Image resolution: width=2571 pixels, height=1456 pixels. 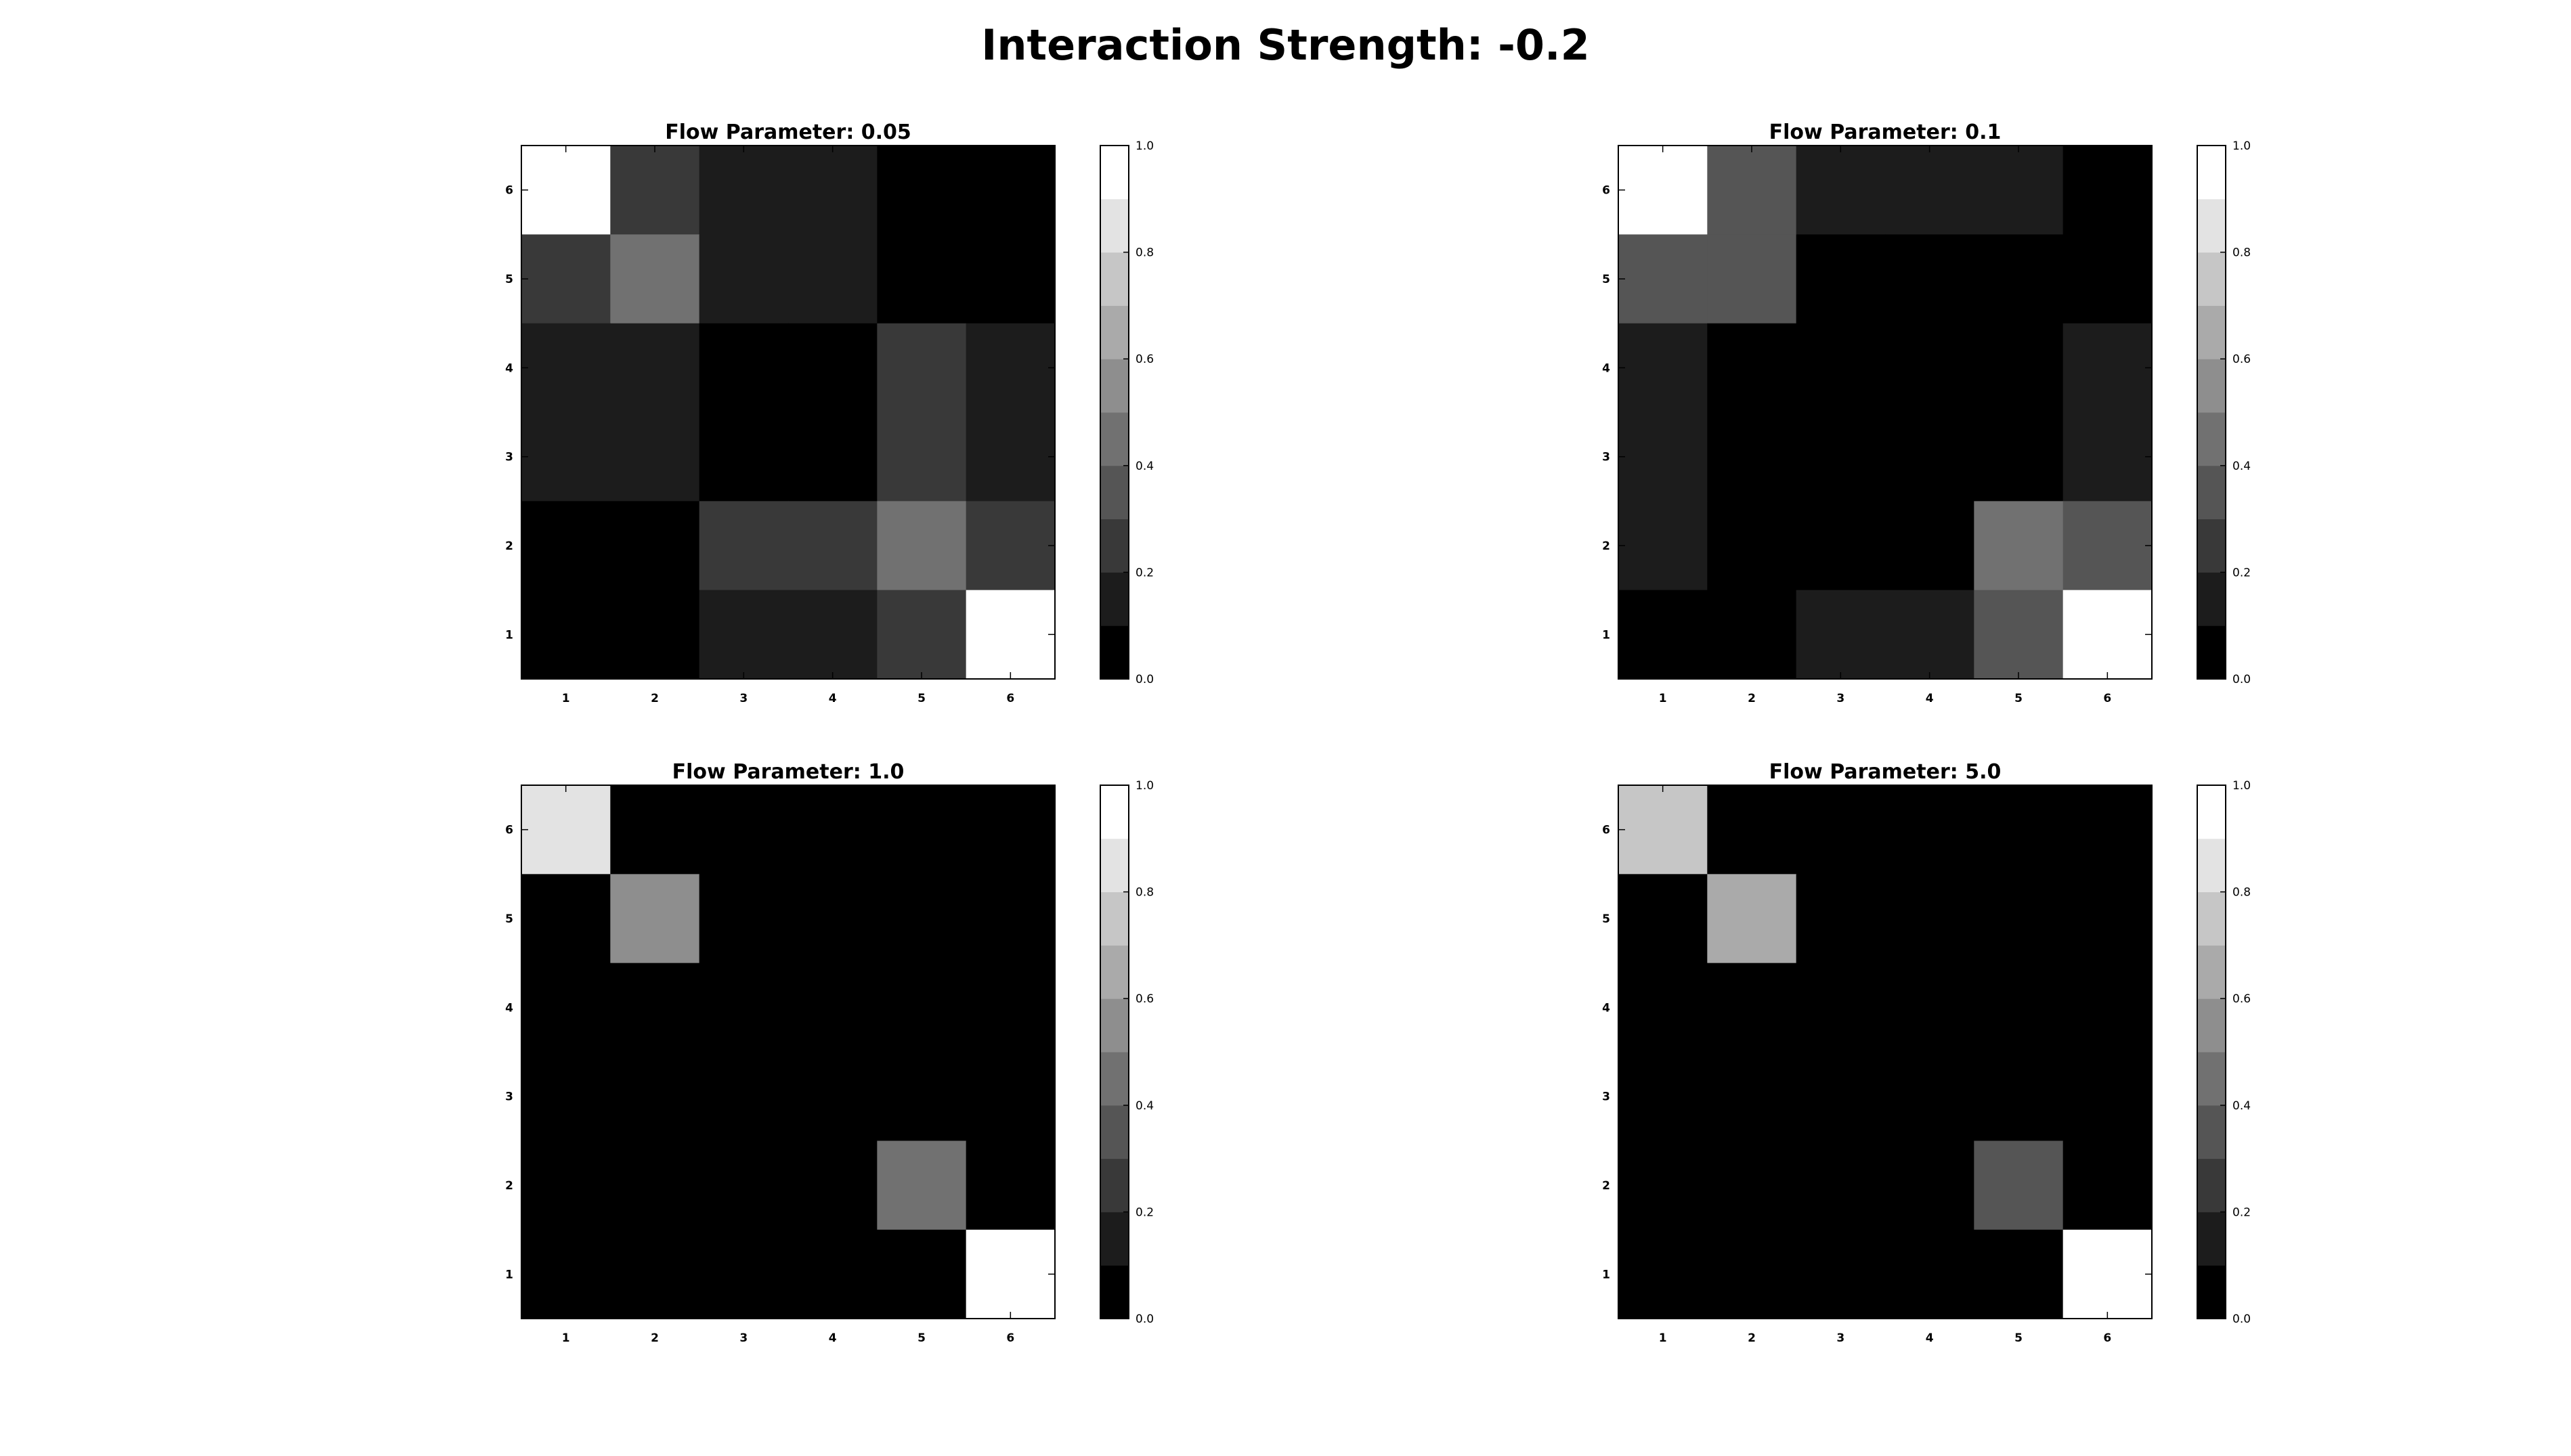 What do you see at coordinates (1752, 698) in the screenshot?
I see `x-tick-label: 2` at bounding box center [1752, 698].